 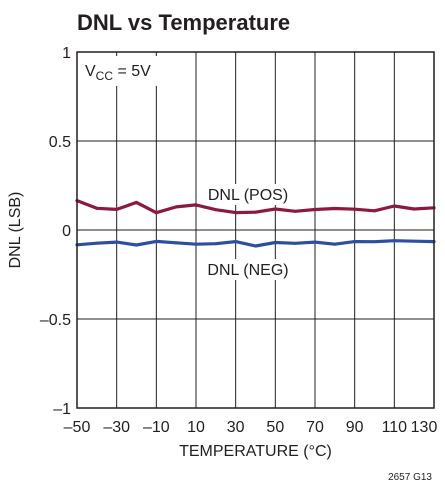 I want to click on x-tick-label: 130, so click(x=424, y=427).